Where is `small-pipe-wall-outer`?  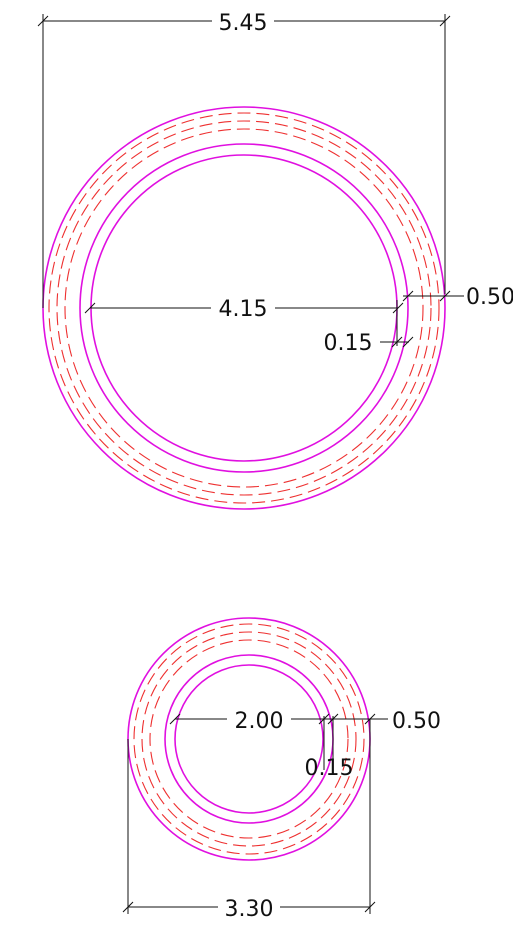 small-pipe-wall-outer is located at coordinates (249, 739).